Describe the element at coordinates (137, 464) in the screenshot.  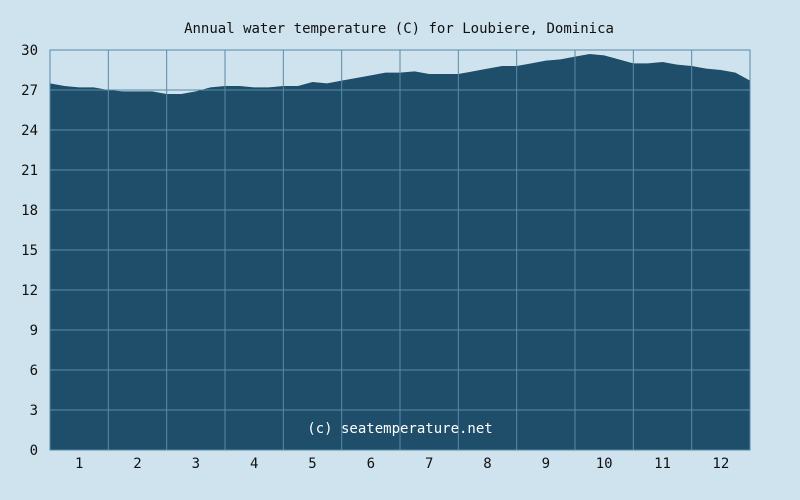
I see `x-tick-label: 2` at that location.